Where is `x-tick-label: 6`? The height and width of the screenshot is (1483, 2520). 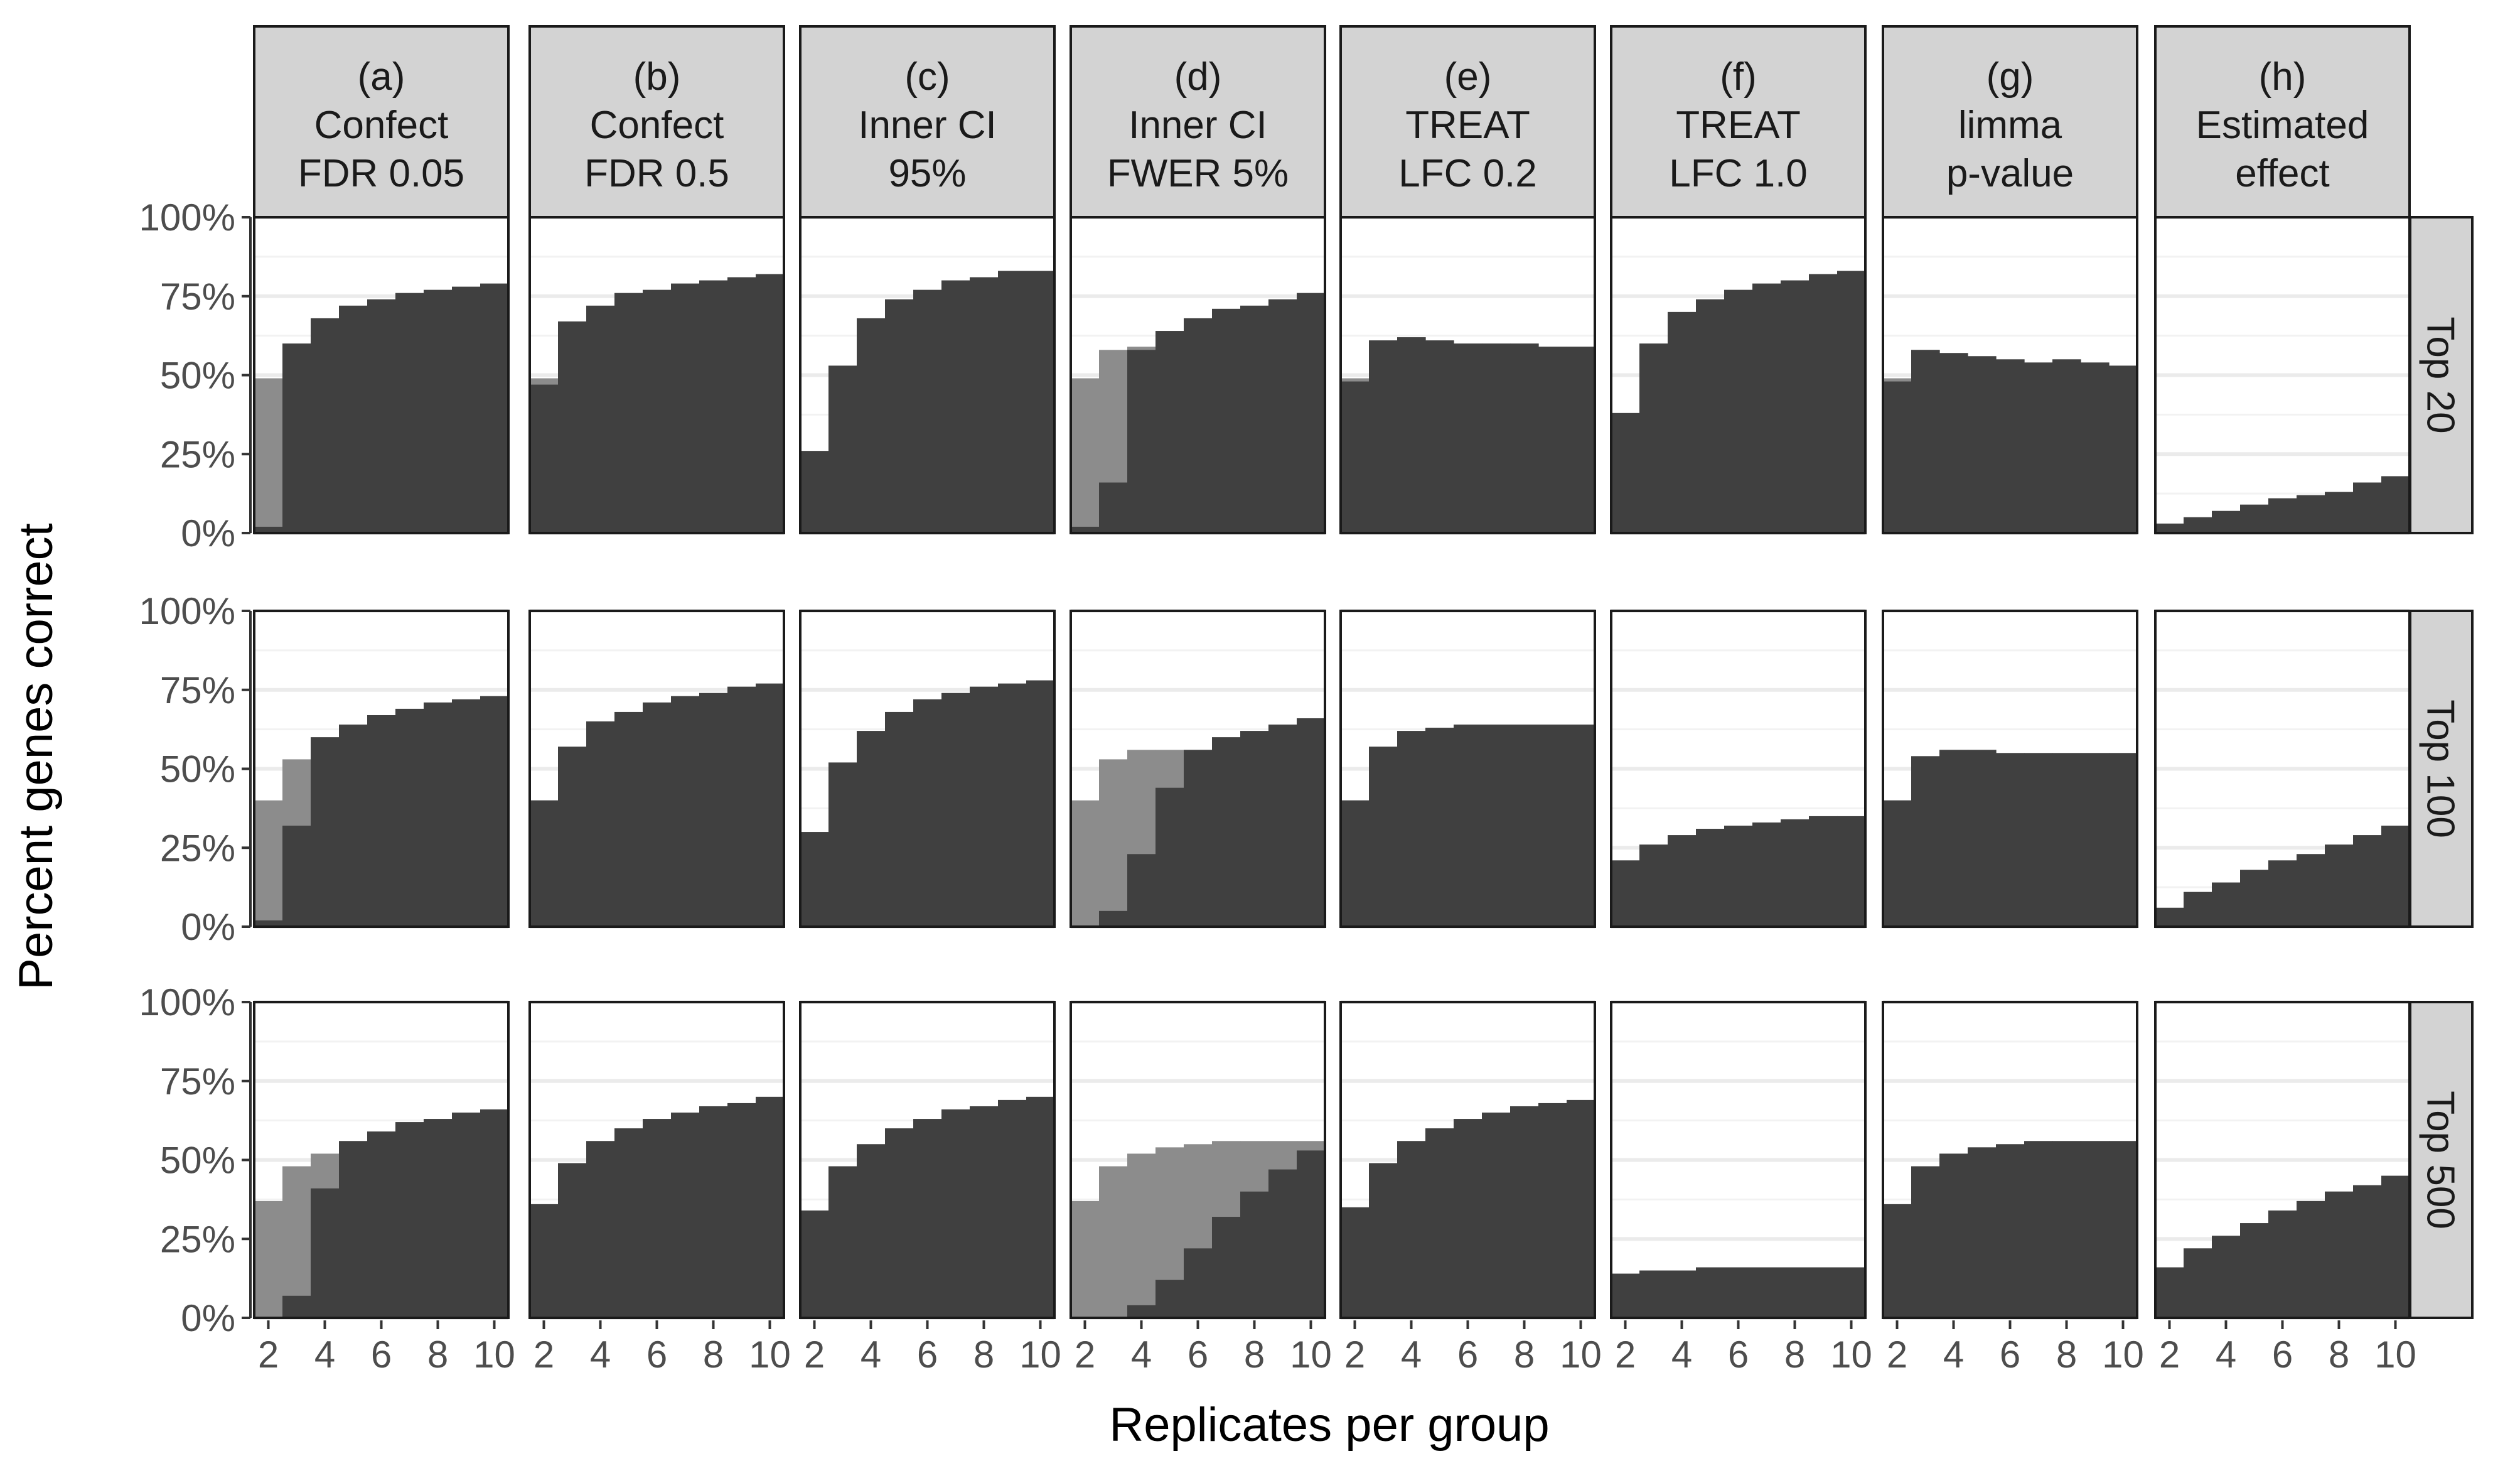 x-tick-label: 6 is located at coordinates (381, 1355).